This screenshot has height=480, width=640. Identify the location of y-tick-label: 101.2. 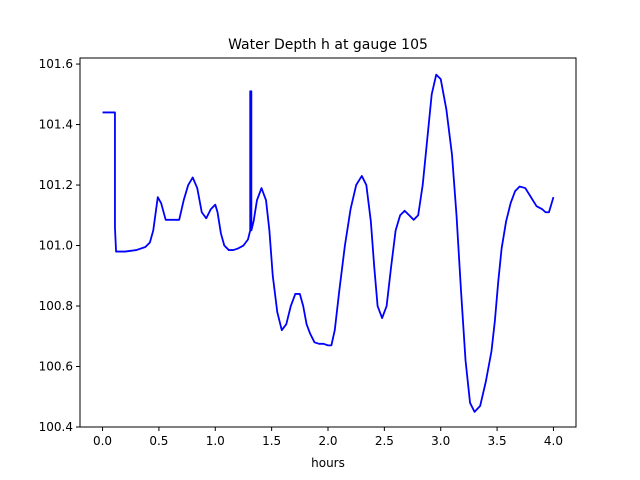
(56, 185).